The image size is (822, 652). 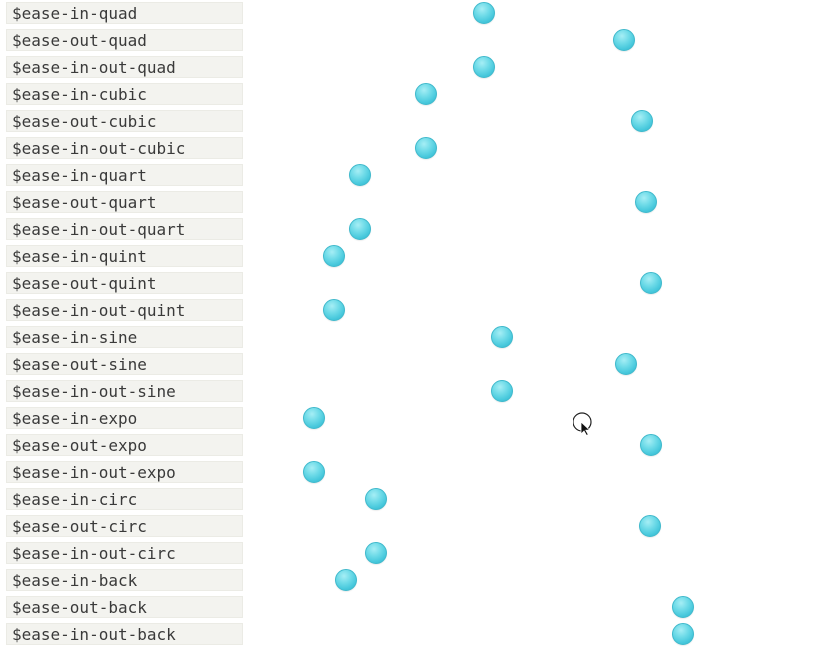 I want to click on arrow-cursor-icon, so click(x=582, y=424).